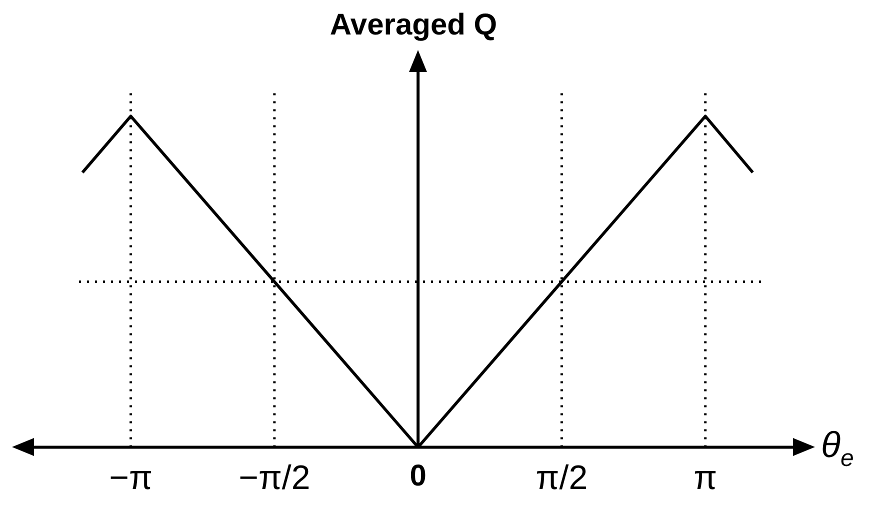 This screenshot has width=893, height=520. I want to click on x-tick-label: −π/2, so click(274, 477).